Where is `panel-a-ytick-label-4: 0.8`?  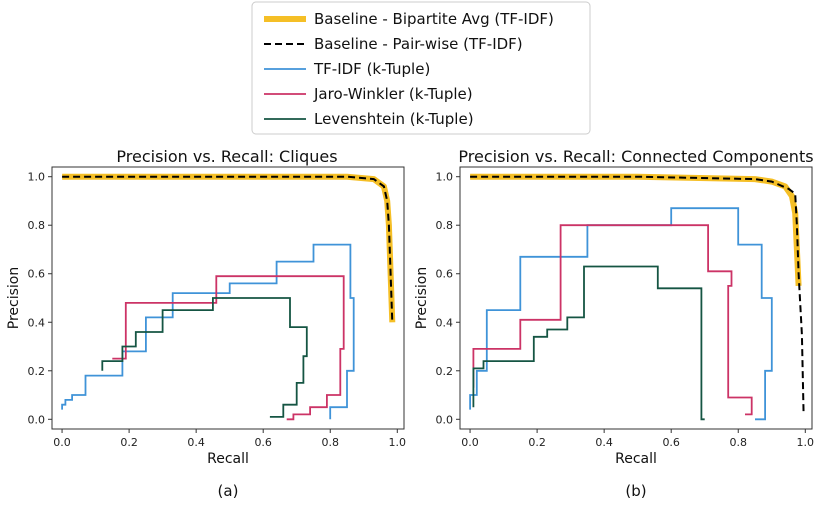
panel-a-ytick-label-4: 0.8 is located at coordinates (37, 225).